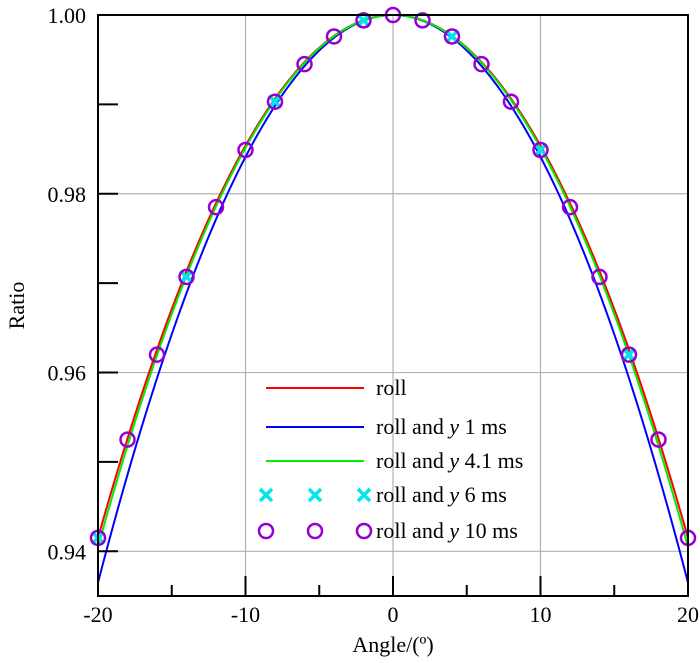  Describe the element at coordinates (67, 194) in the screenshot. I see `y-tick-label: 0.98` at that location.